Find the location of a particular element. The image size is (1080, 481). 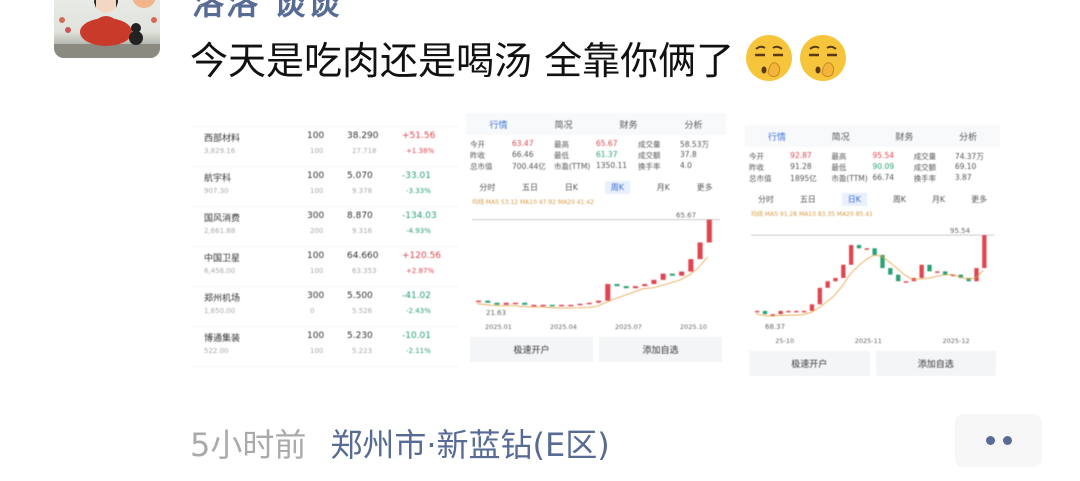

post-meta: 5小时前 郑州市·新蓝钻(E区) is located at coordinates (400, 443).